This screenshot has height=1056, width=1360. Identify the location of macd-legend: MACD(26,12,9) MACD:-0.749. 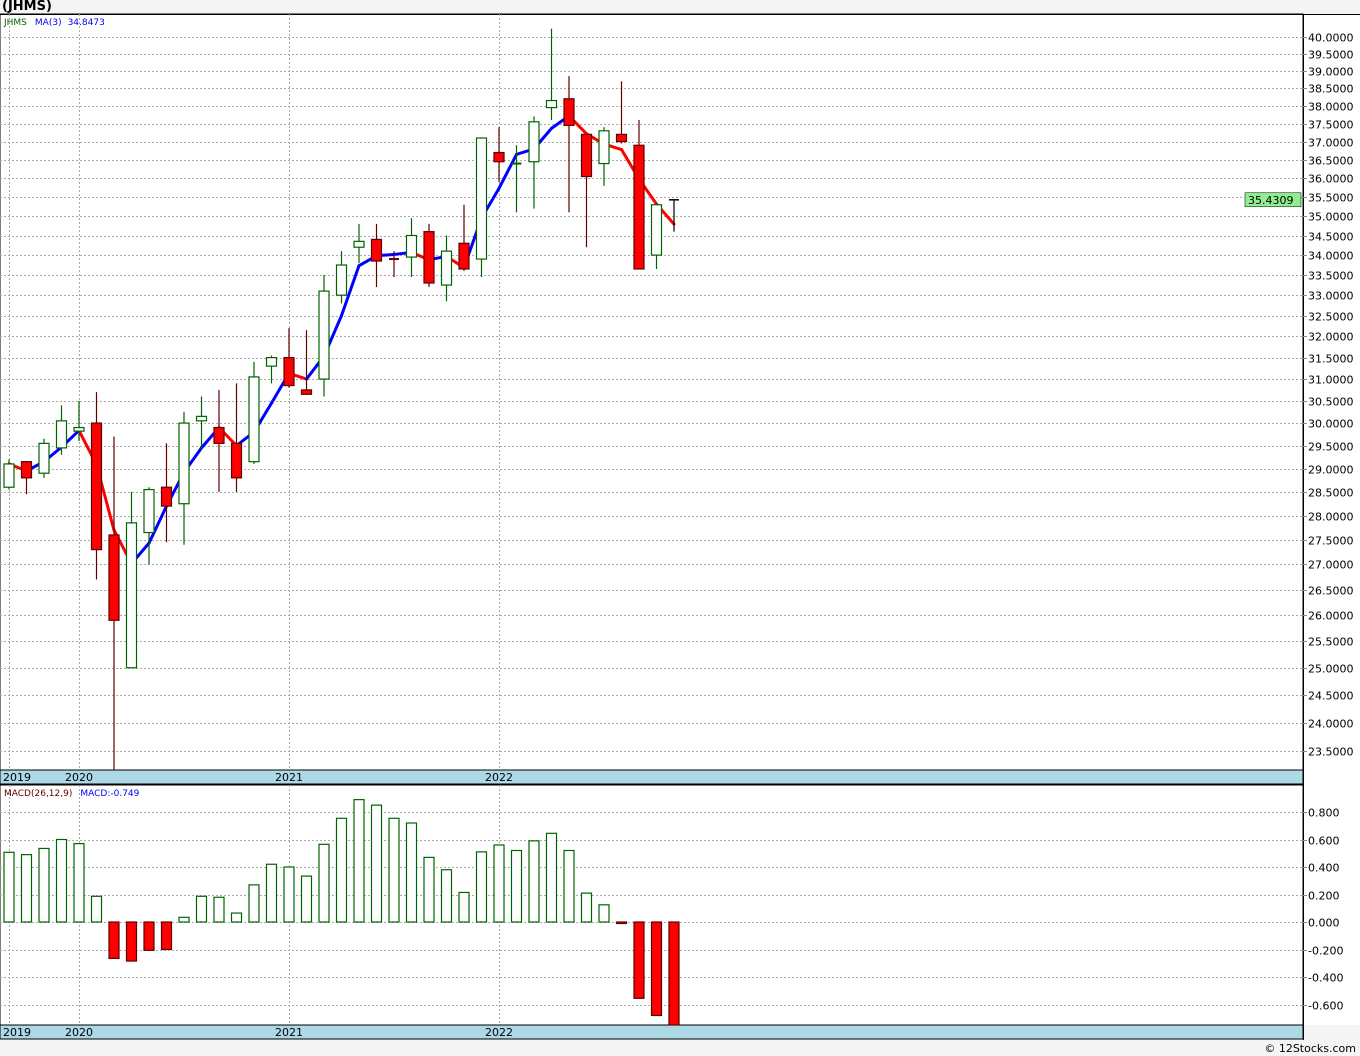
(72, 794).